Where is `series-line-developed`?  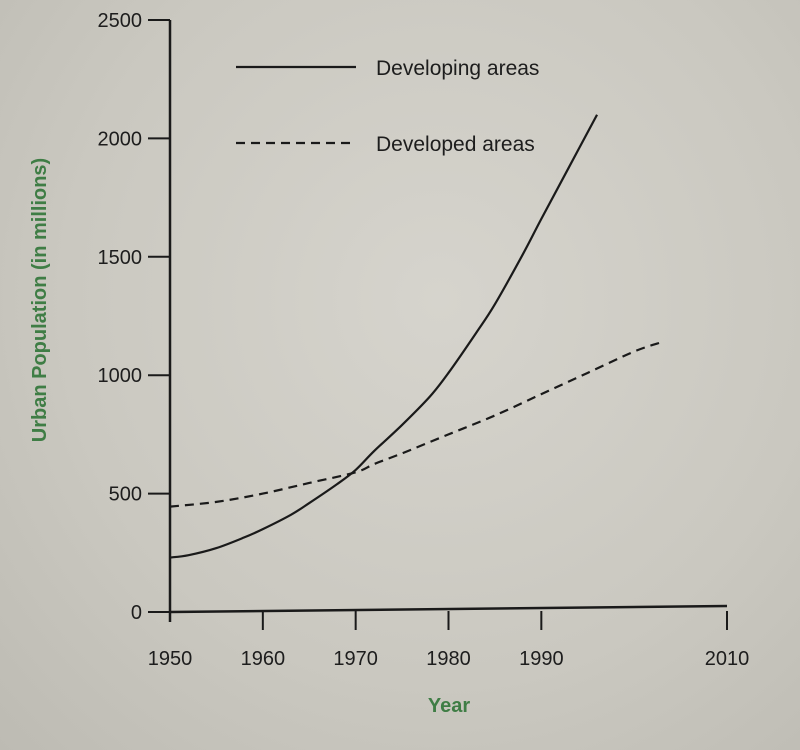 series-line-developed is located at coordinates (416, 424).